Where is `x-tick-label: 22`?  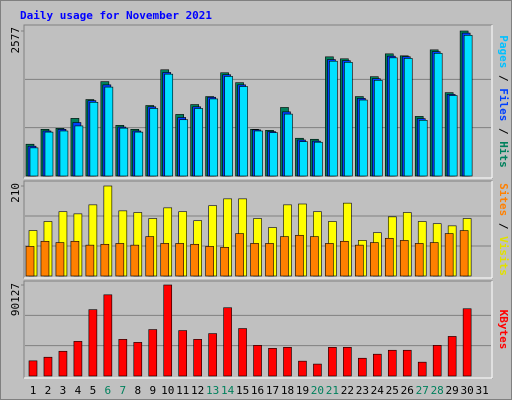 x-tick-label: 22 is located at coordinates (347, 390).